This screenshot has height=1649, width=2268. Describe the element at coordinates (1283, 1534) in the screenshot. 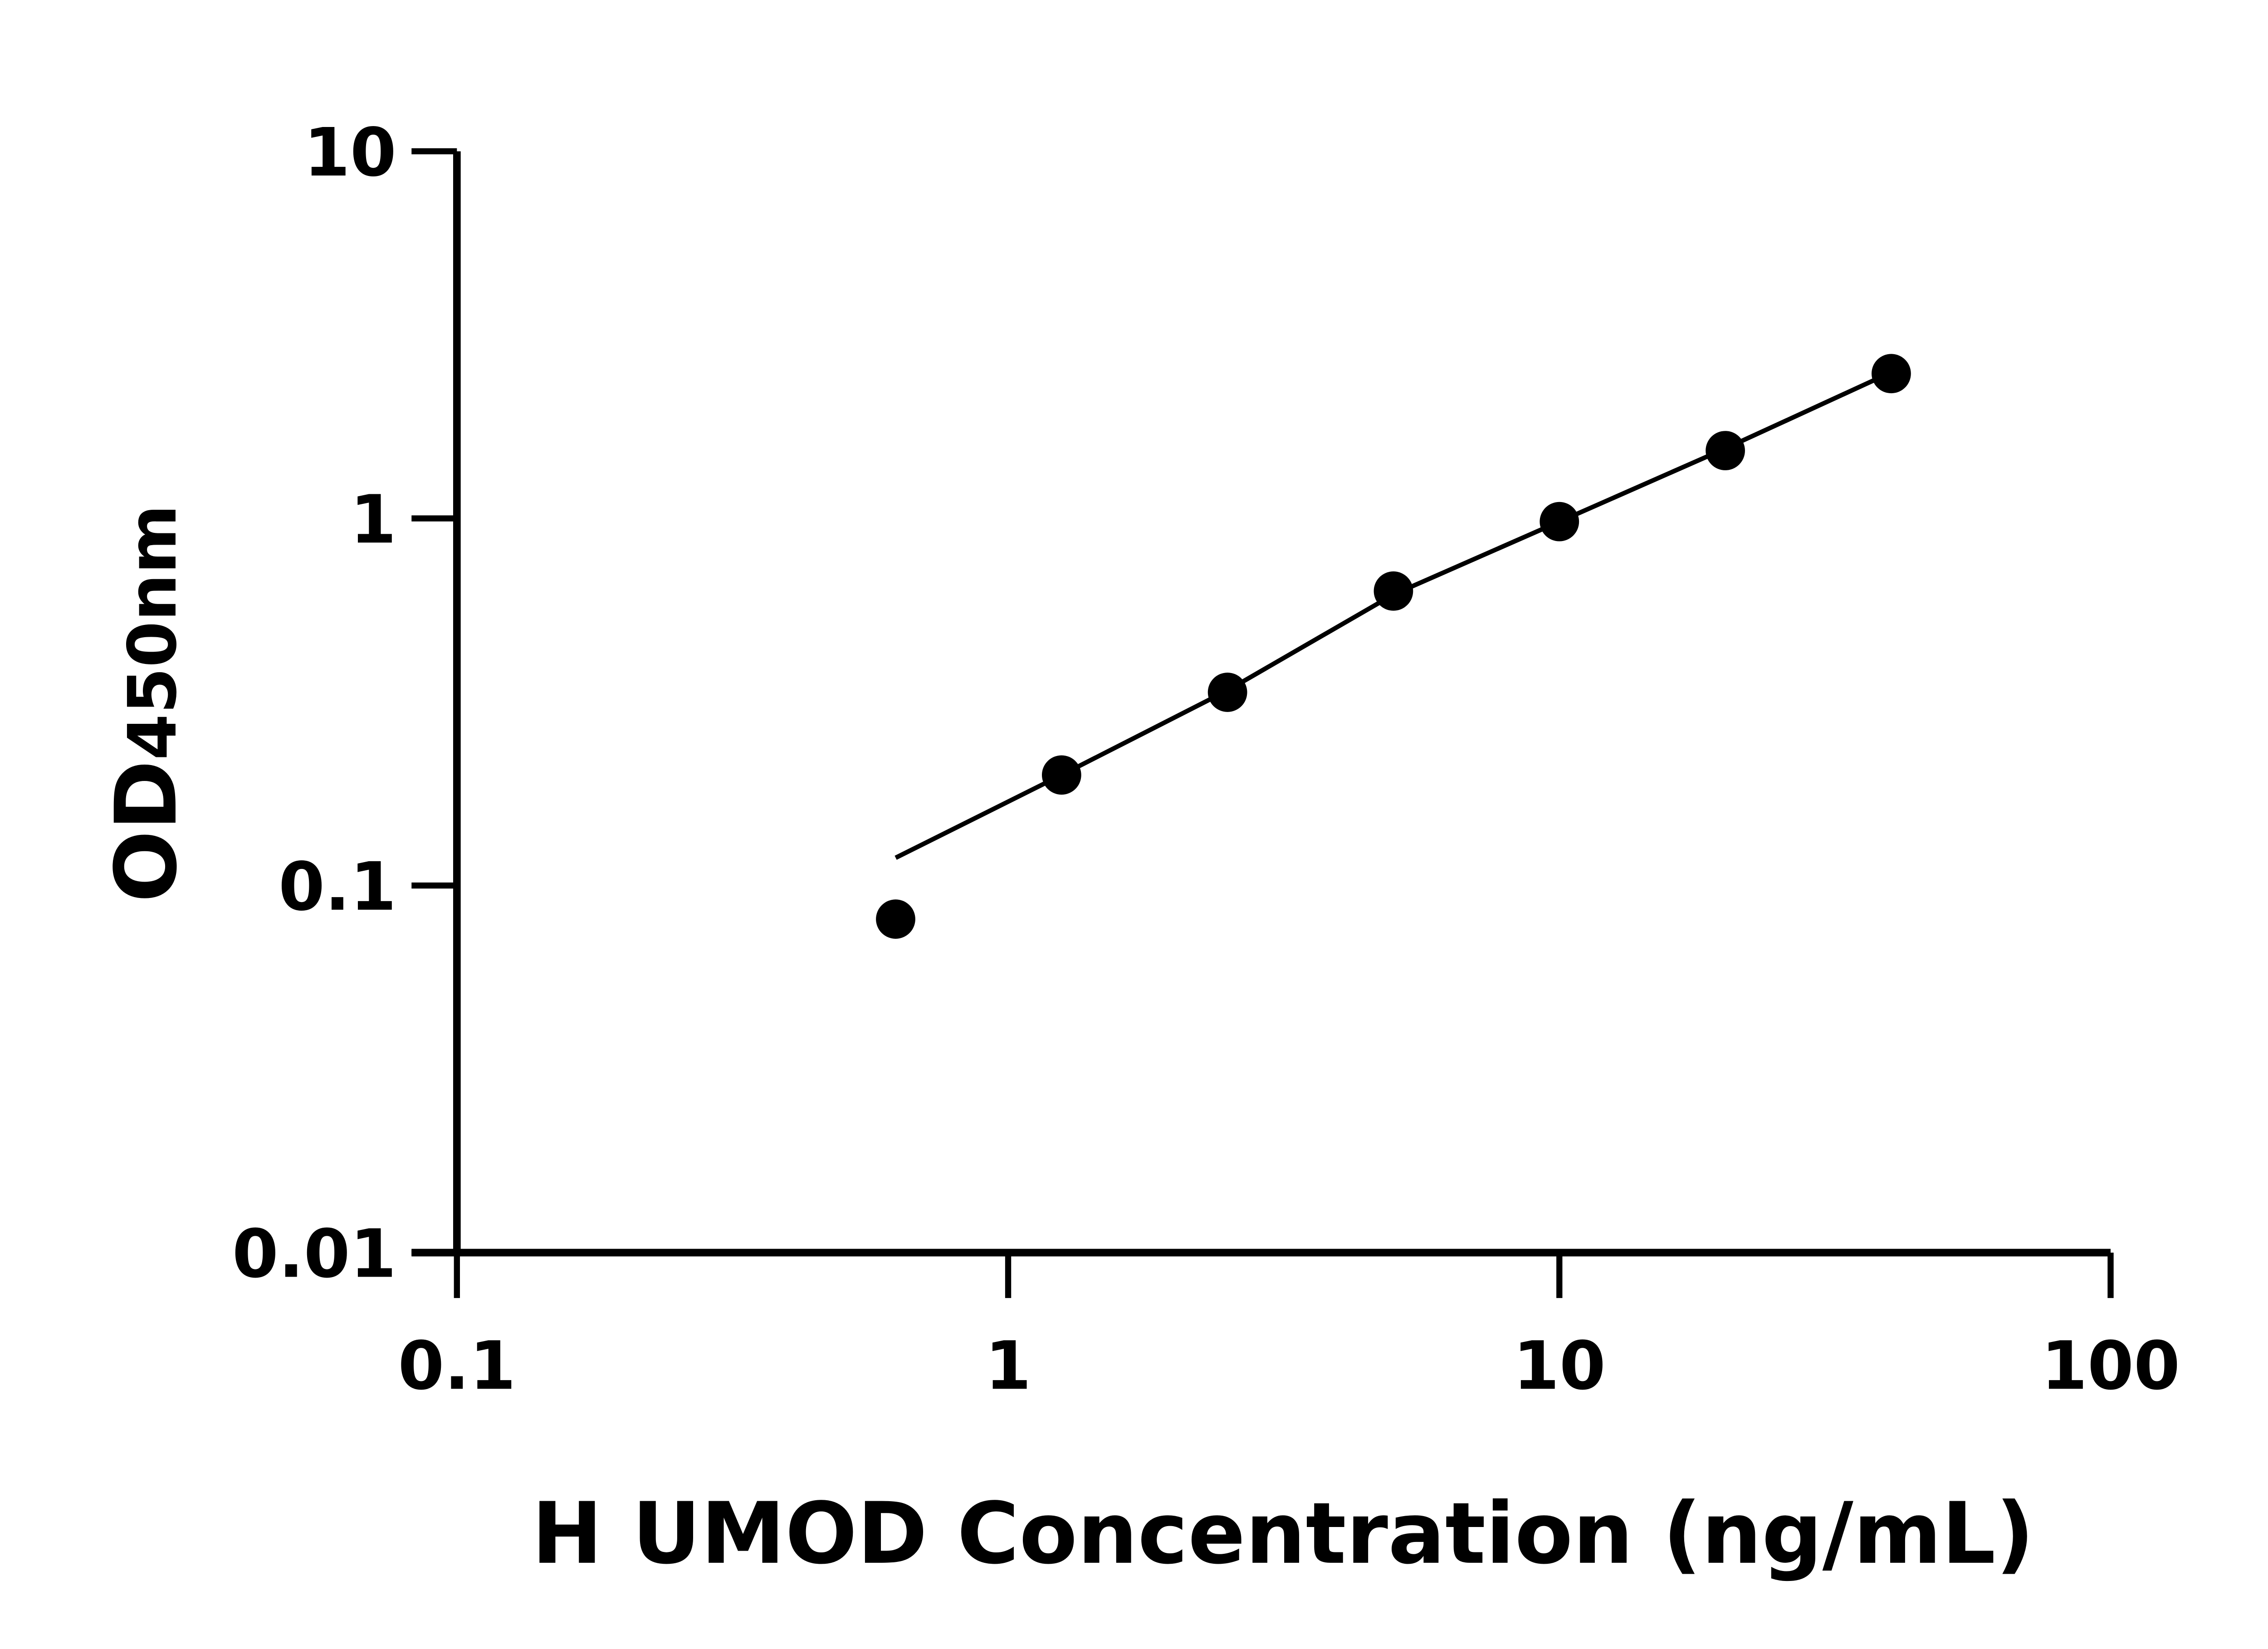

I see `x-axis-title: H UMOD Concentration (ng/mL)` at that location.